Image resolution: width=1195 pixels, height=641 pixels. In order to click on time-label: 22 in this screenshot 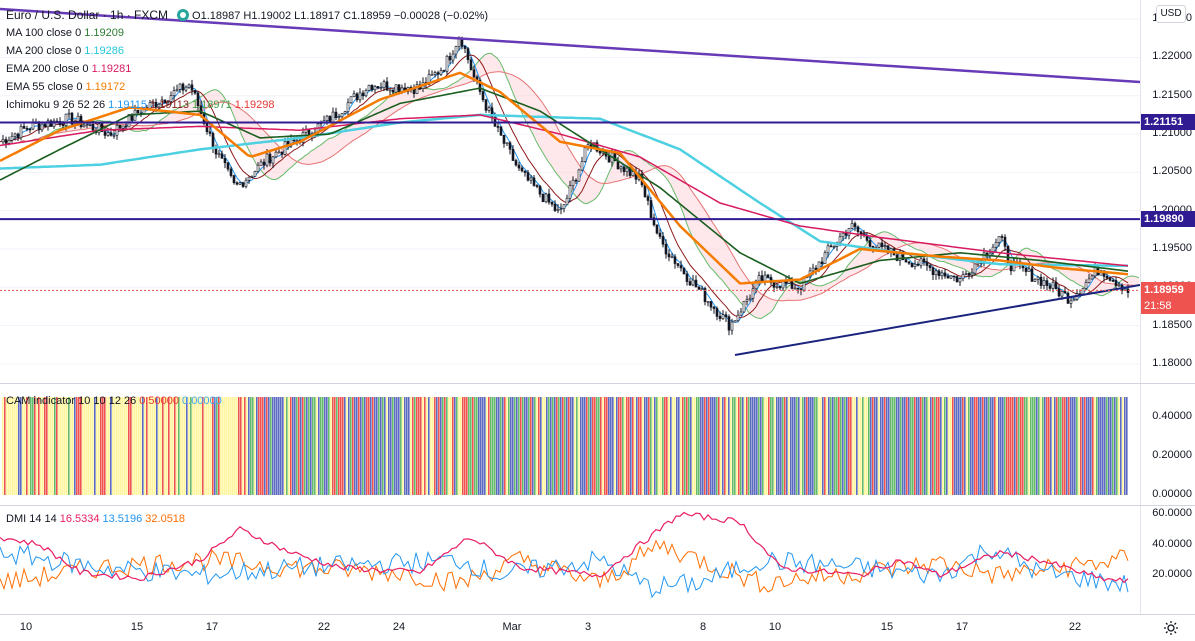, I will do `click(324, 627)`.